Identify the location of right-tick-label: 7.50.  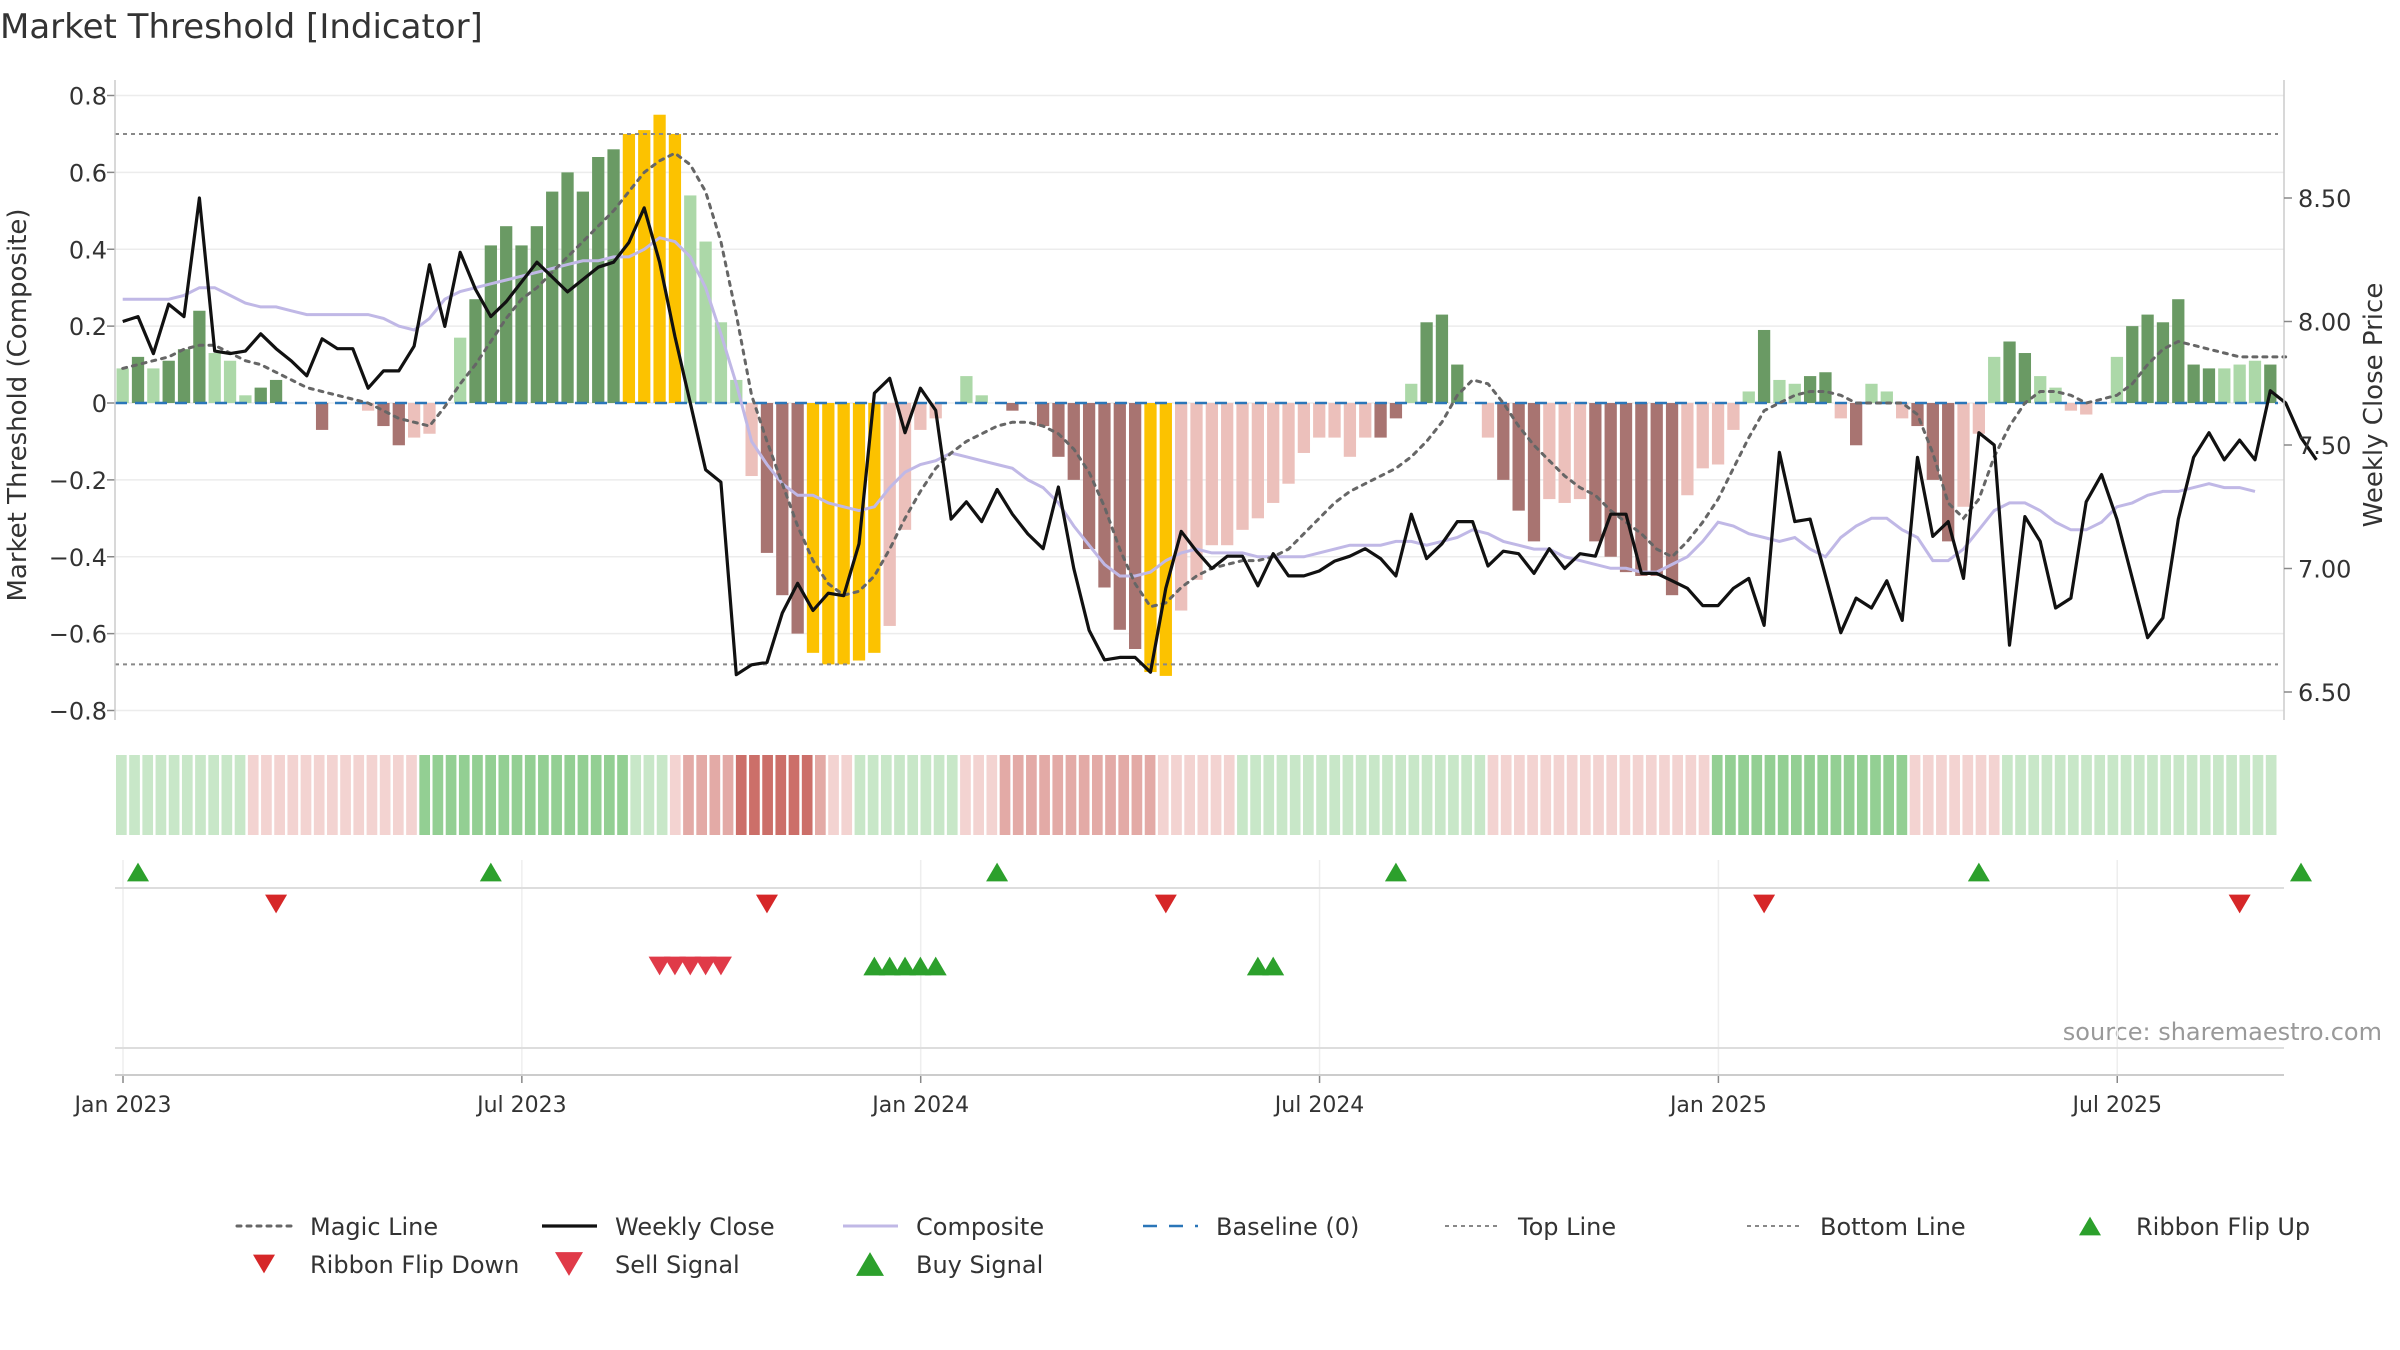
(2324, 446).